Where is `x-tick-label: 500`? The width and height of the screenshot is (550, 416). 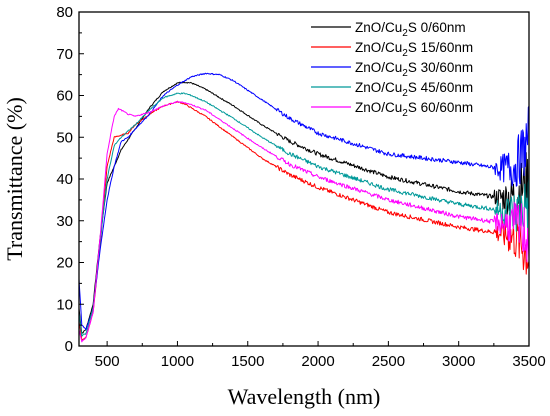 x-tick-label: 500 is located at coordinates (107, 361).